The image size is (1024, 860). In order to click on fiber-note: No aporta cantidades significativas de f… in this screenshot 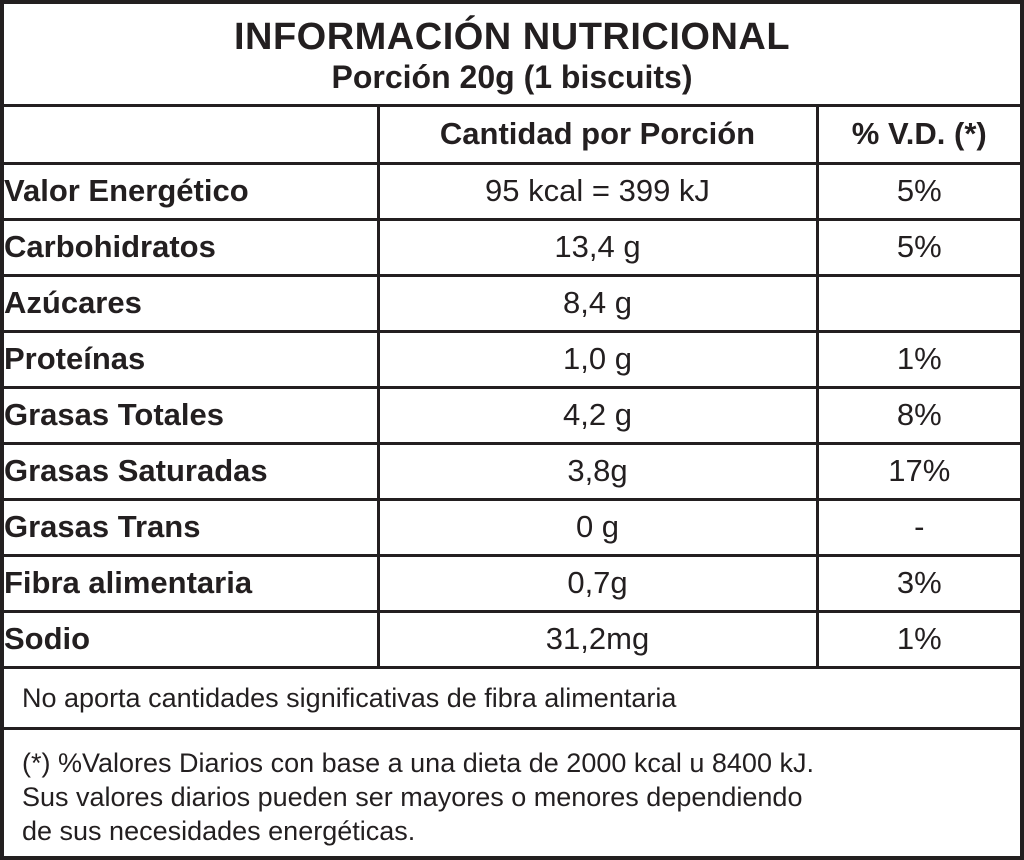, I will do `click(512, 698)`.